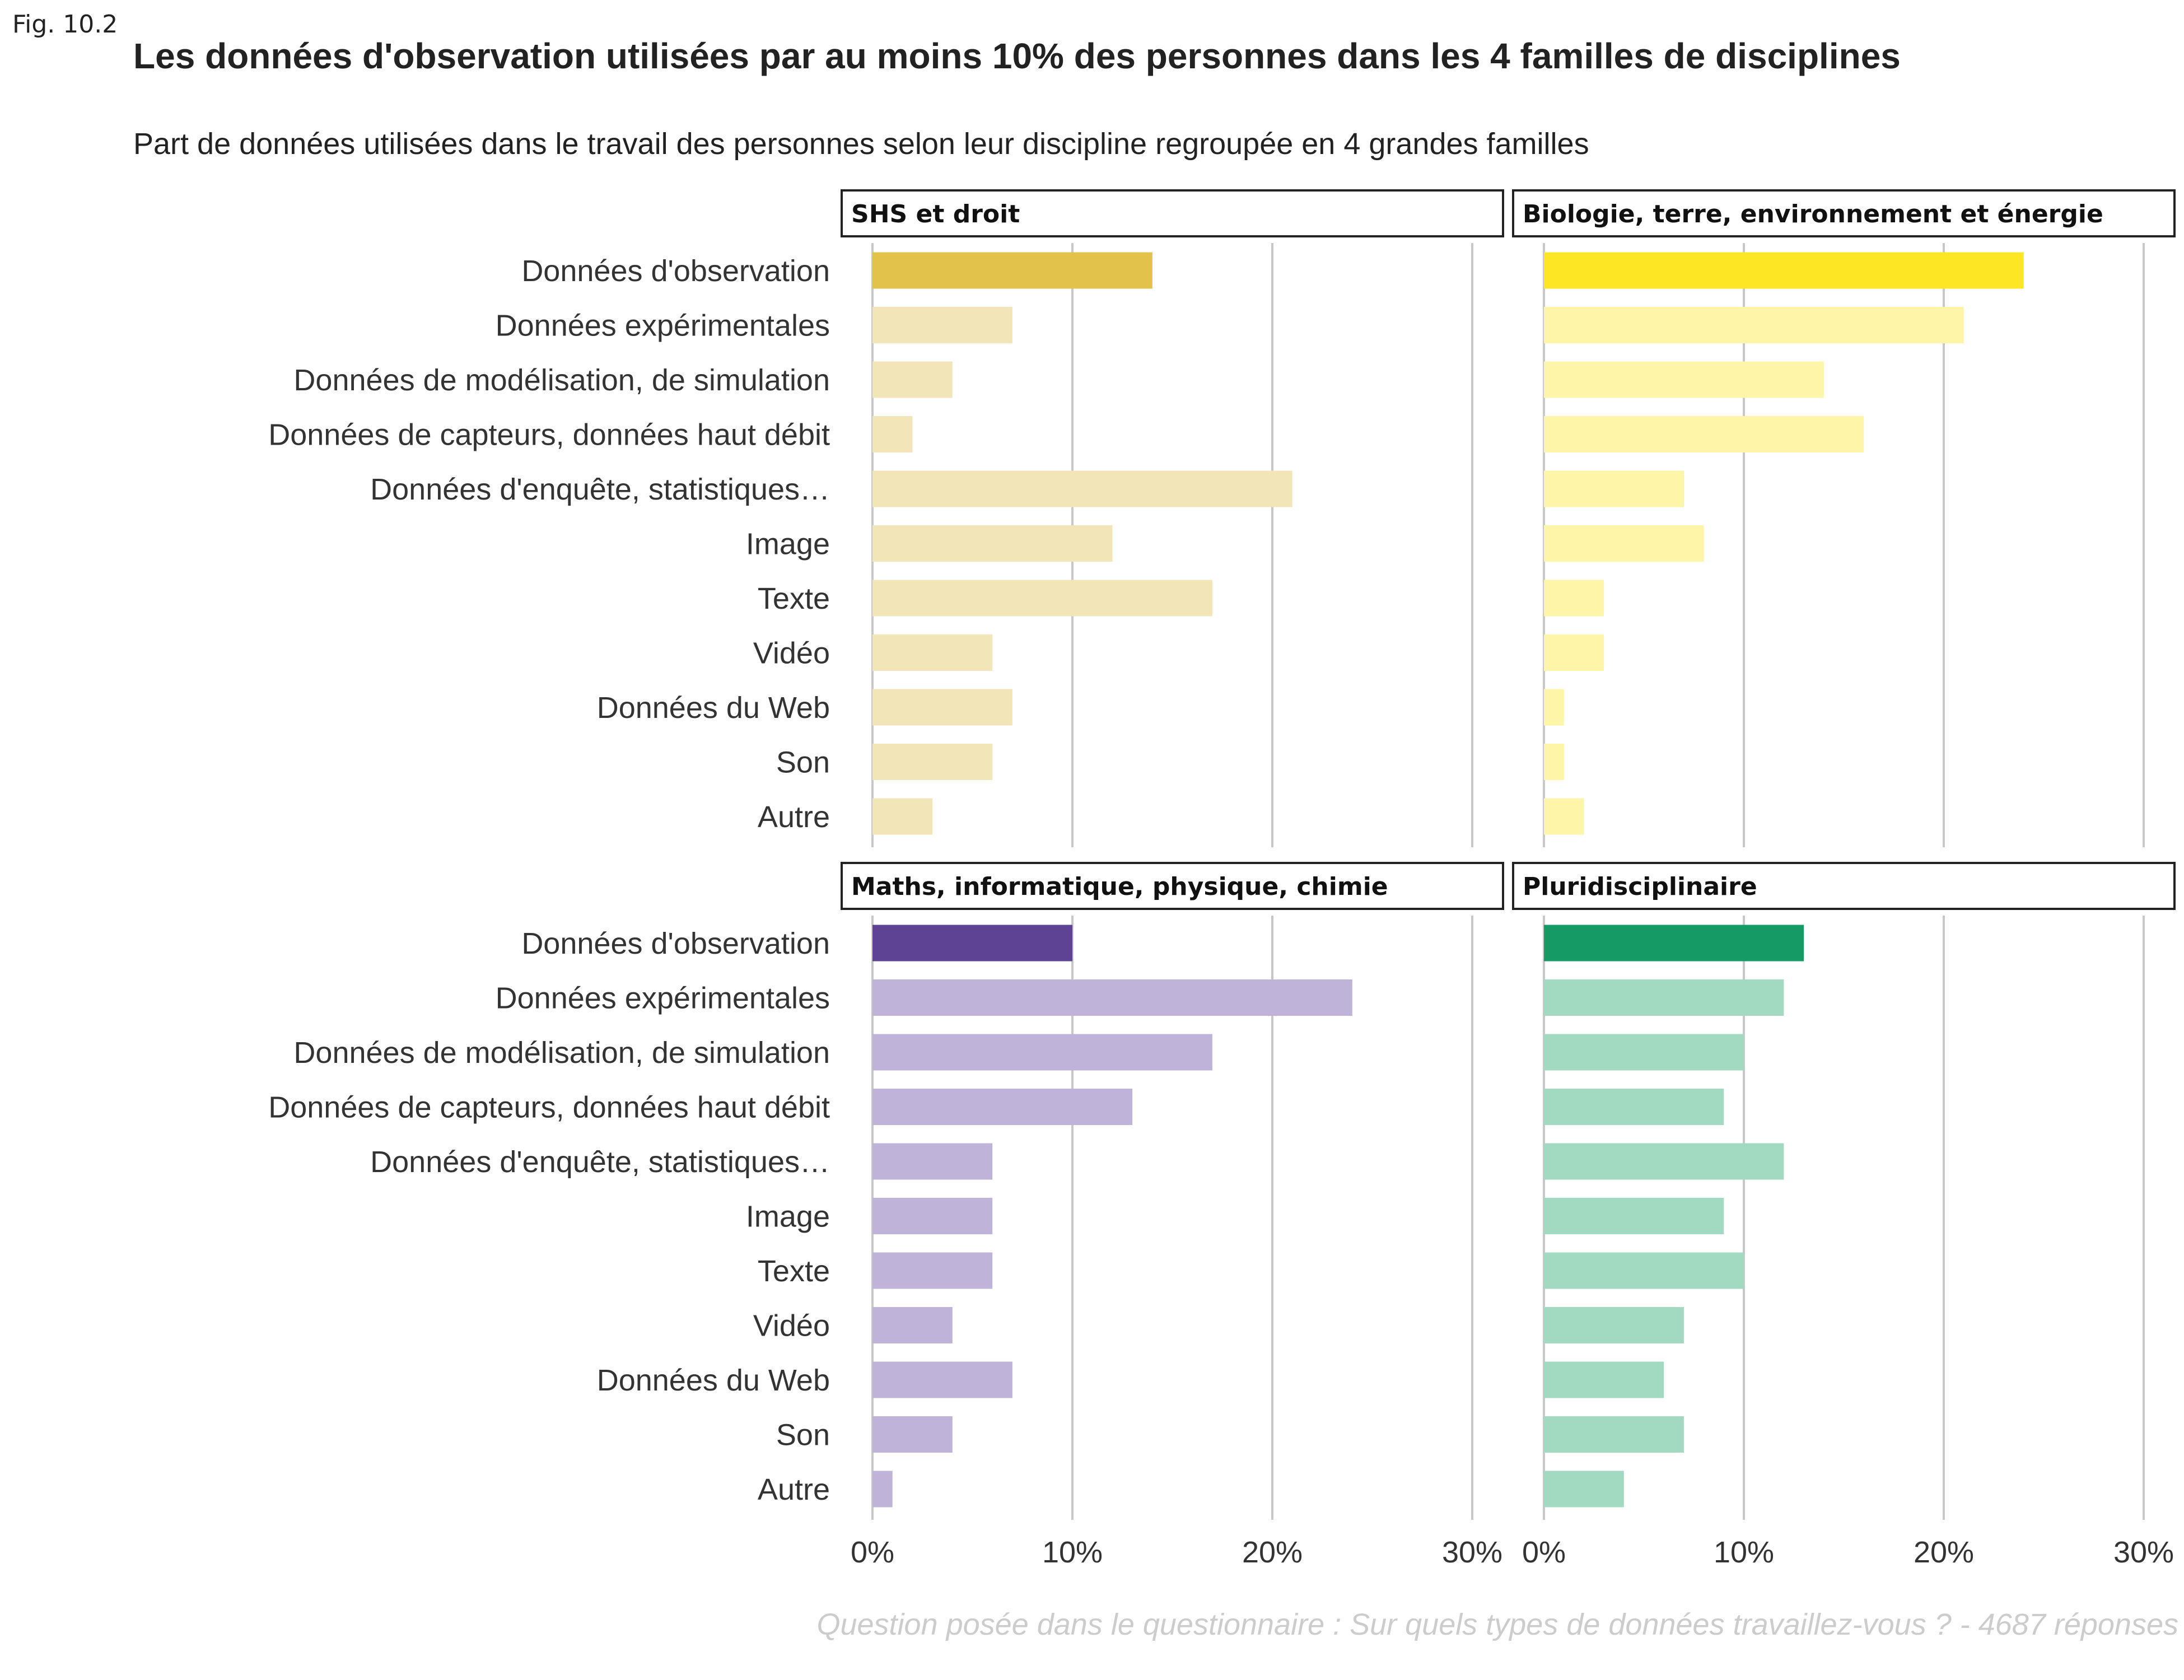 The width and height of the screenshot is (2184, 1680). Describe the element at coordinates (1944, 1553) in the screenshot. I see `x-tick-label-2-2: 20%` at that location.